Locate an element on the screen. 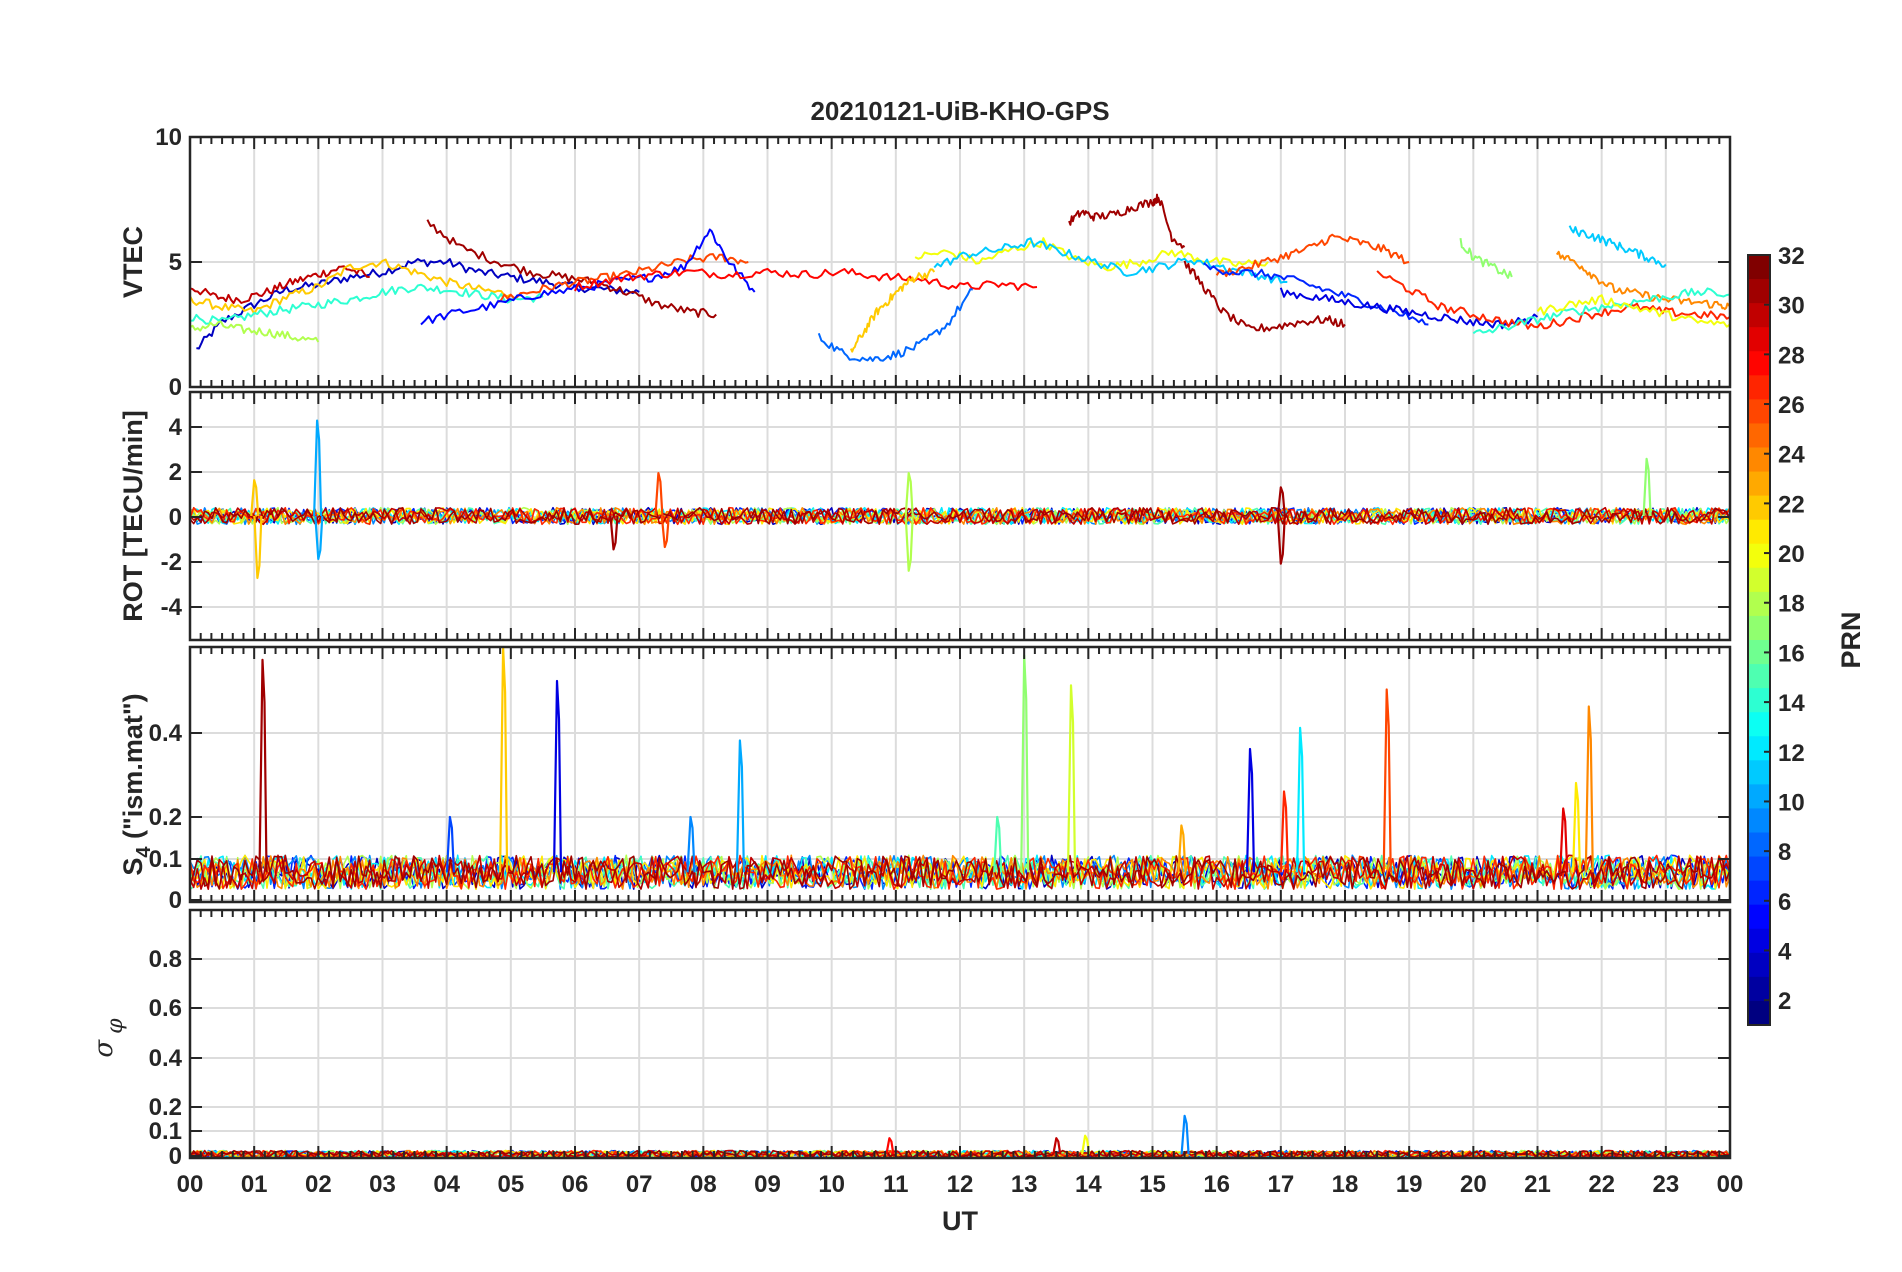 The height and width of the screenshot is (1272, 1902). y-tick-label: -2 is located at coordinates (171, 562).